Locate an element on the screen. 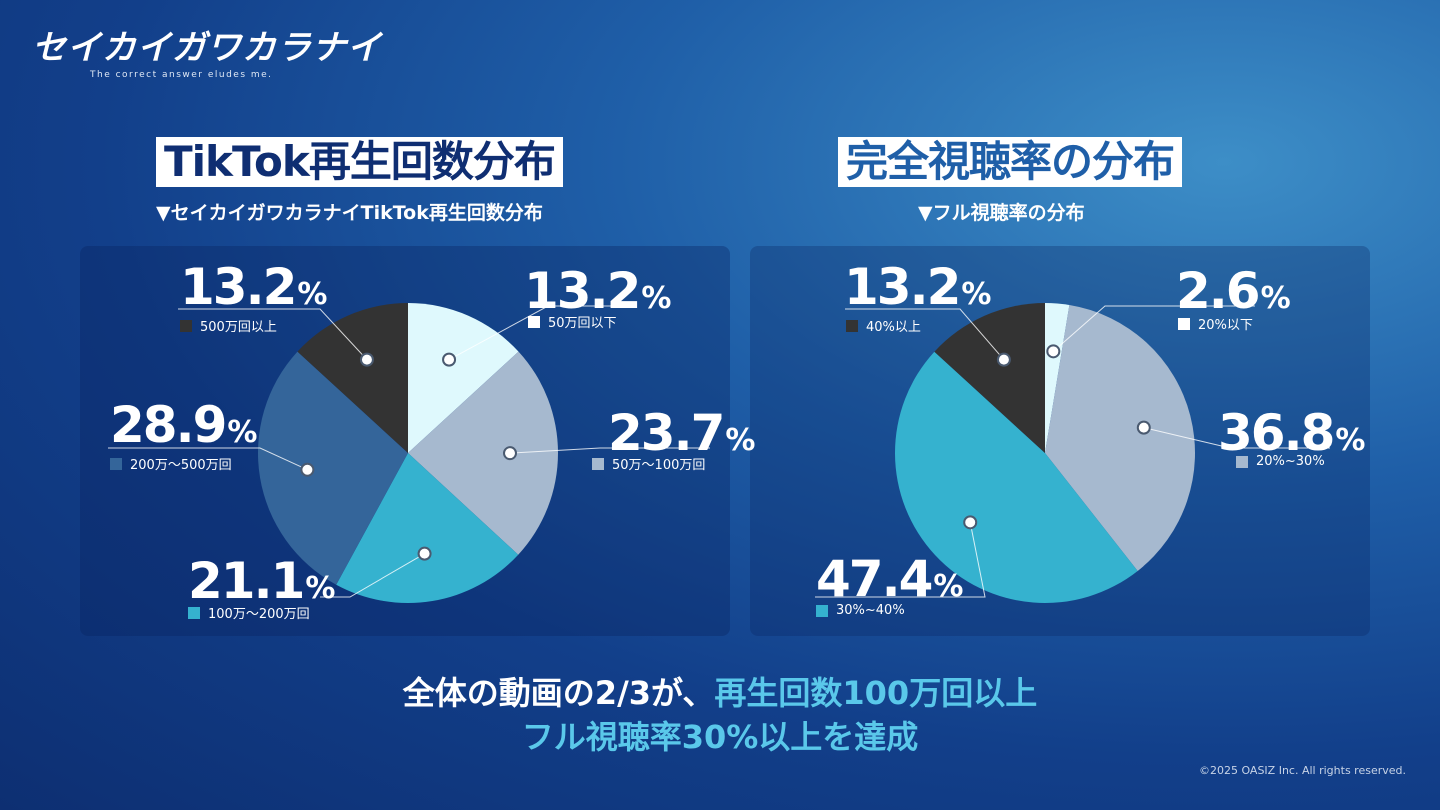 The height and width of the screenshot is (810, 1440). right-legend-3: 40%以上 is located at coordinates (883, 325).